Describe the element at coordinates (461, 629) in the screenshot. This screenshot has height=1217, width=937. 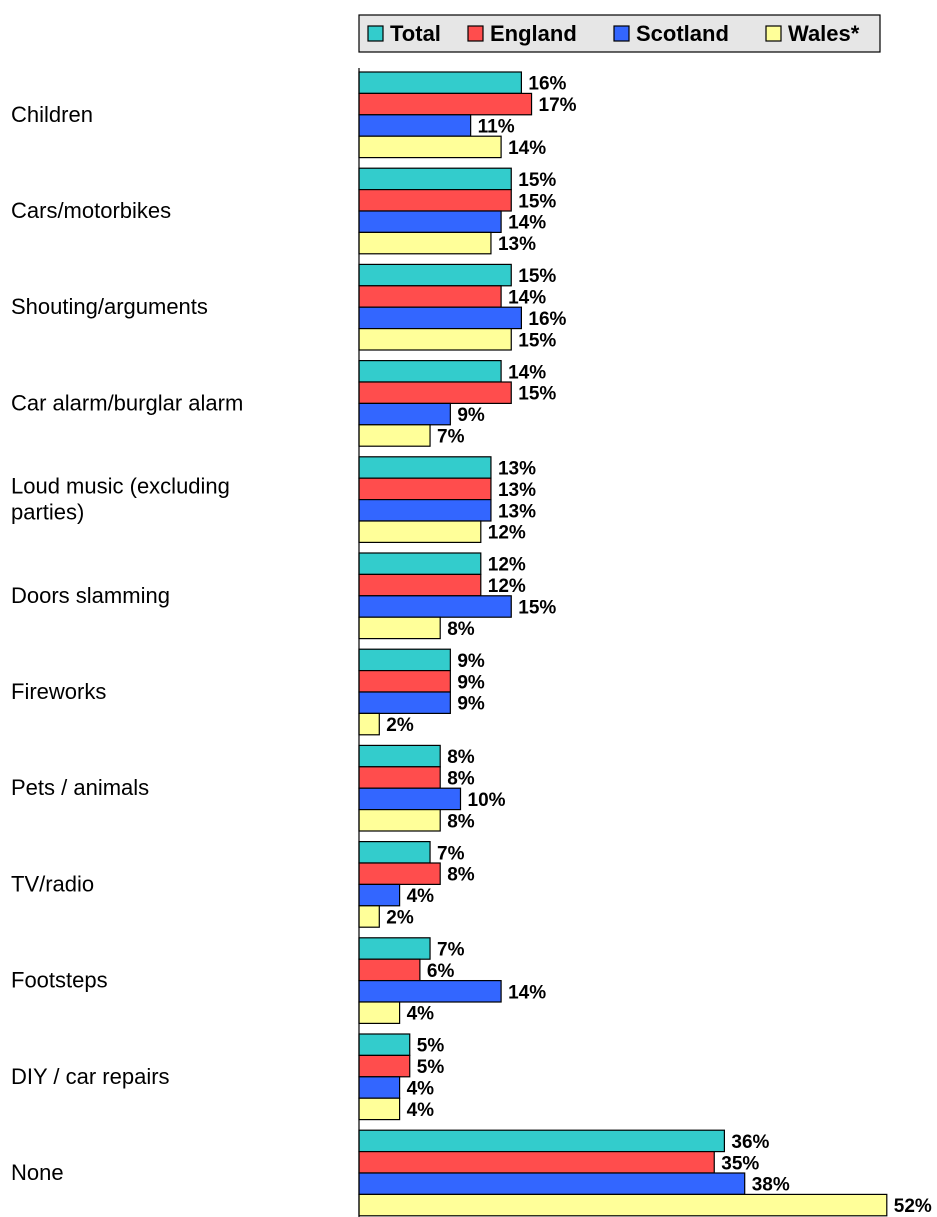
I see `data-label-wales: 8%` at that location.